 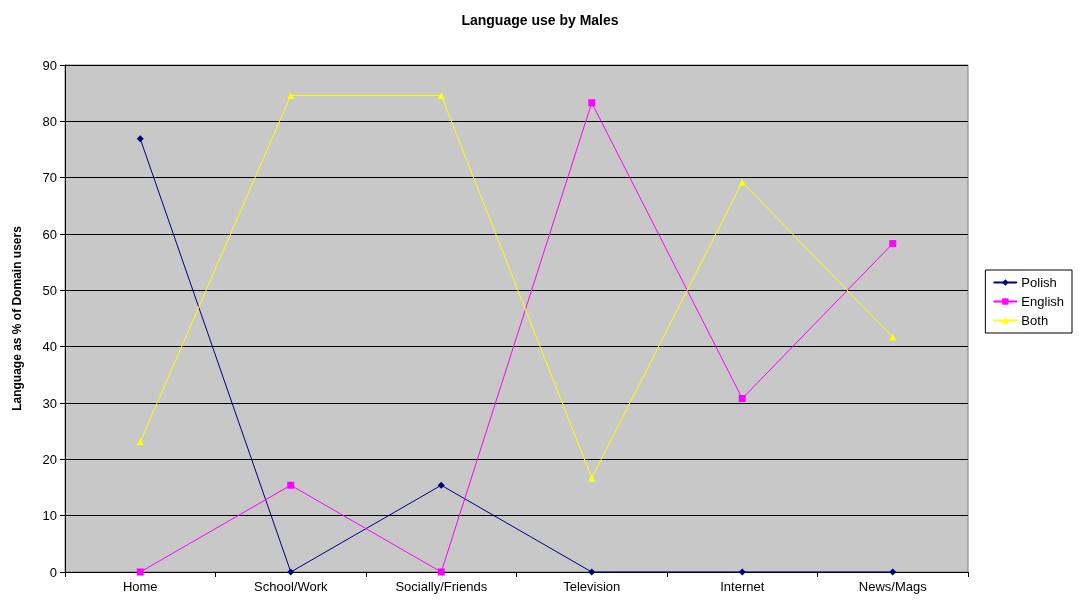 I want to click on x-tick-label: School/Work, so click(x=291, y=586).